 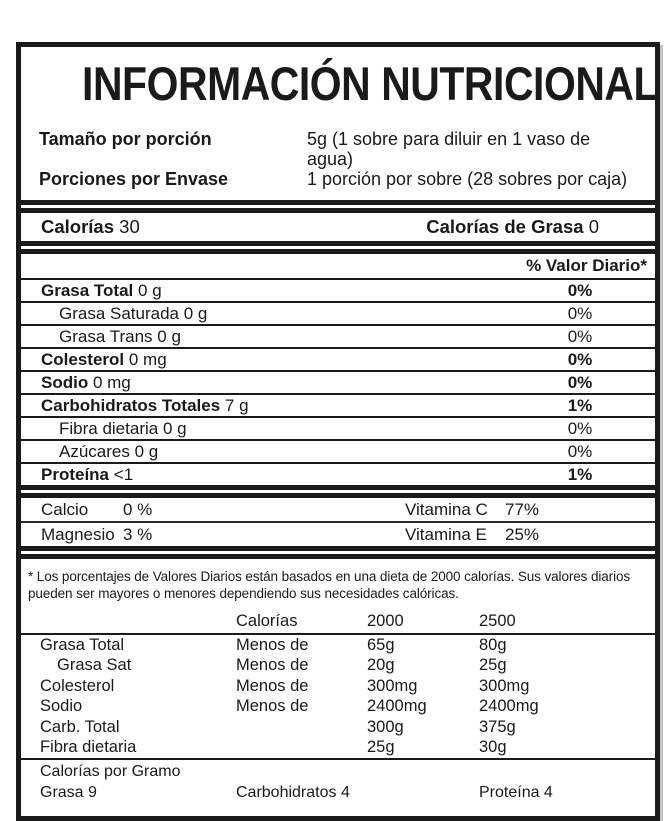 I want to click on label-title: INFORMACIÓN NUTRICIONAL, so click(x=348, y=84).